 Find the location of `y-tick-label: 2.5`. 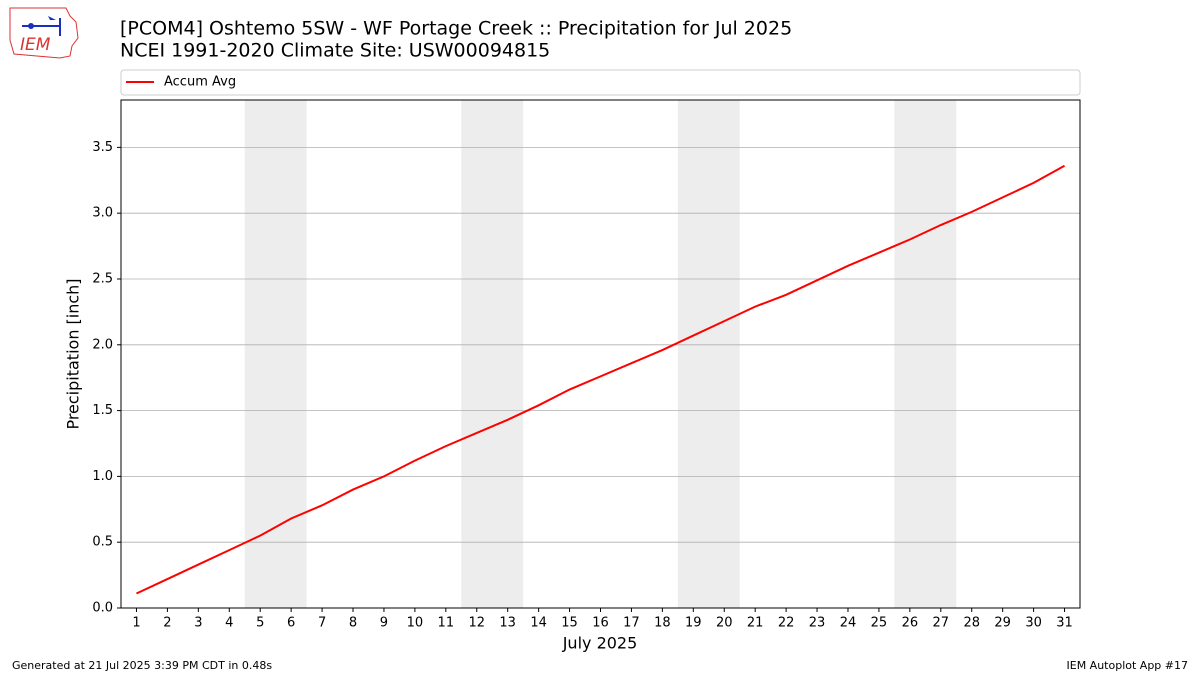

y-tick-label: 2.5 is located at coordinates (102, 278).